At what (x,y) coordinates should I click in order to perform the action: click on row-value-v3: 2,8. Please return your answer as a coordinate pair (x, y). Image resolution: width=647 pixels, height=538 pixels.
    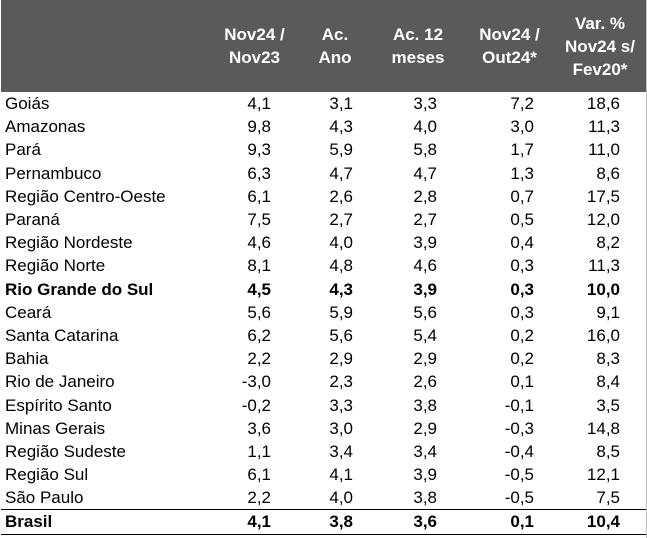
    Looking at the image, I should click on (425, 196).